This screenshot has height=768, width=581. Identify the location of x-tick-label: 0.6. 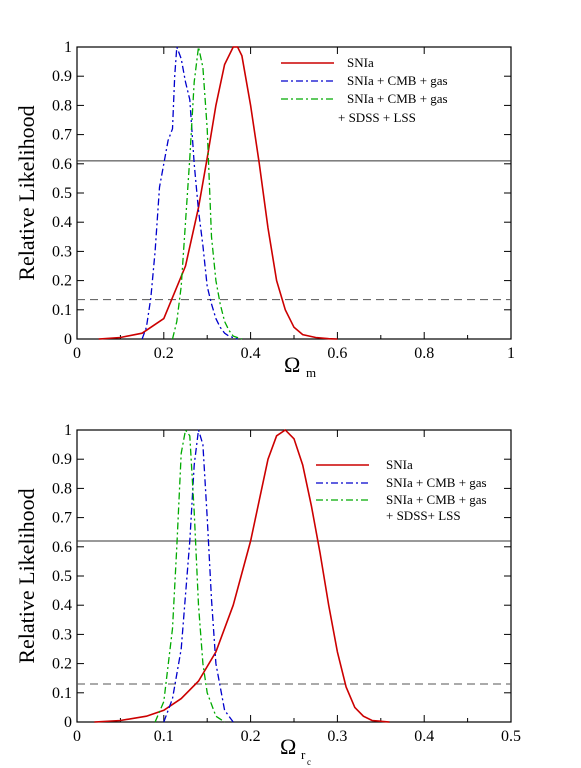
(337, 353).